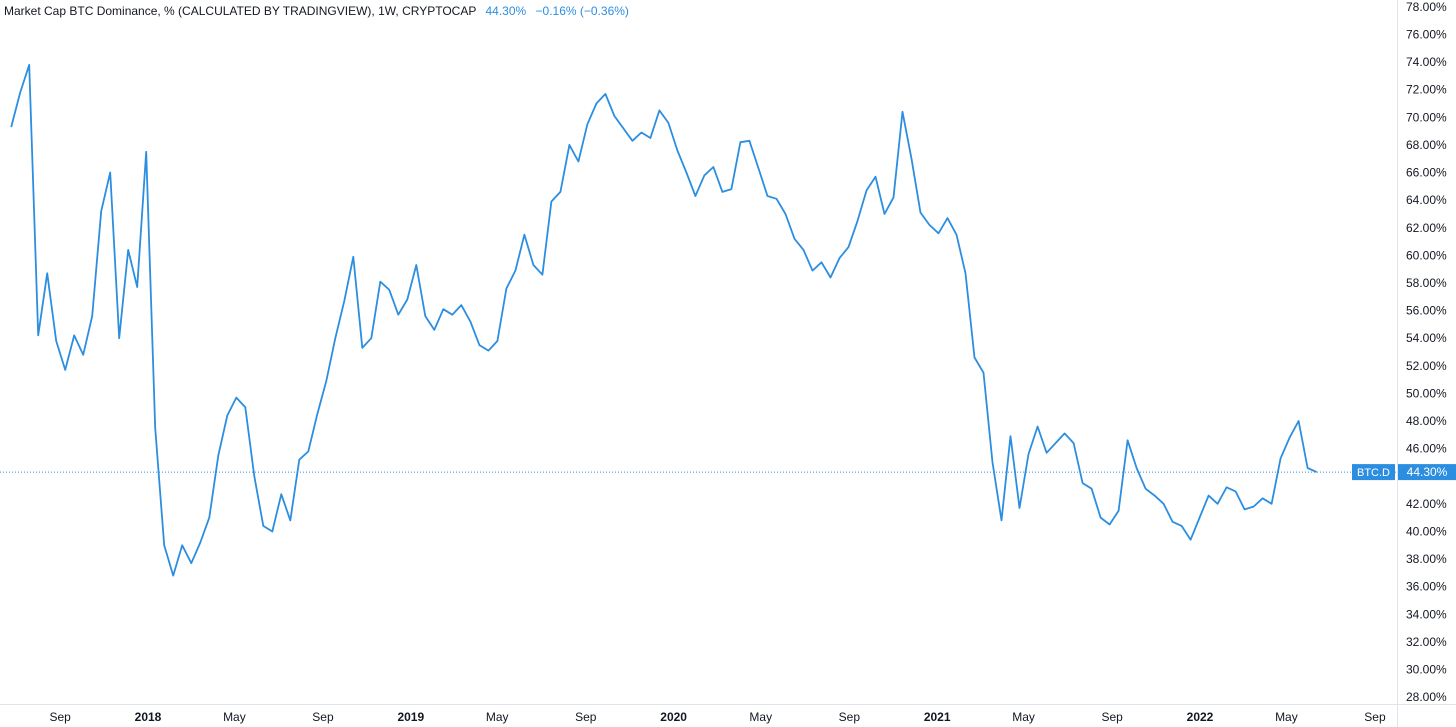 Image resolution: width=1456 pixels, height=727 pixels. What do you see at coordinates (1426, 90) in the screenshot?
I see `y-tick-label: 72.00%` at bounding box center [1426, 90].